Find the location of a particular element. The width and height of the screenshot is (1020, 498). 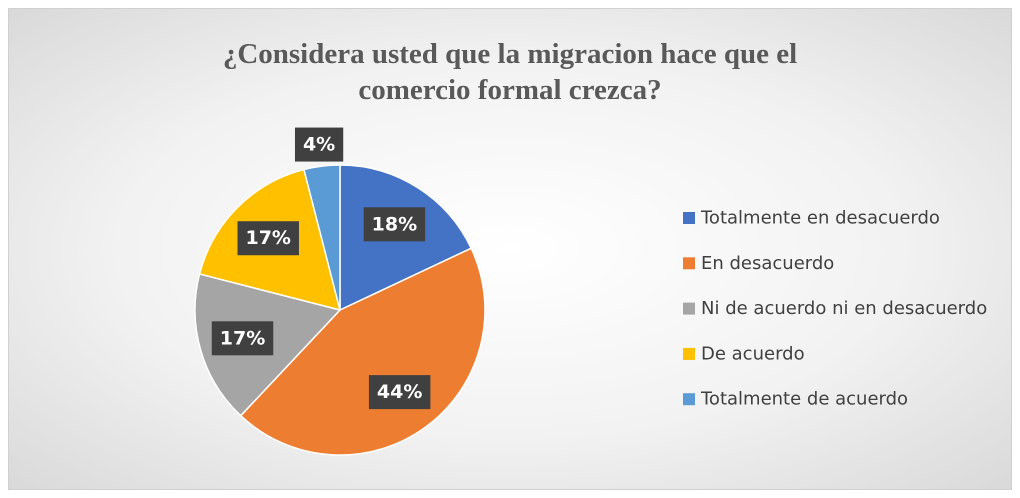

data-label-text: 44% is located at coordinates (399, 392).